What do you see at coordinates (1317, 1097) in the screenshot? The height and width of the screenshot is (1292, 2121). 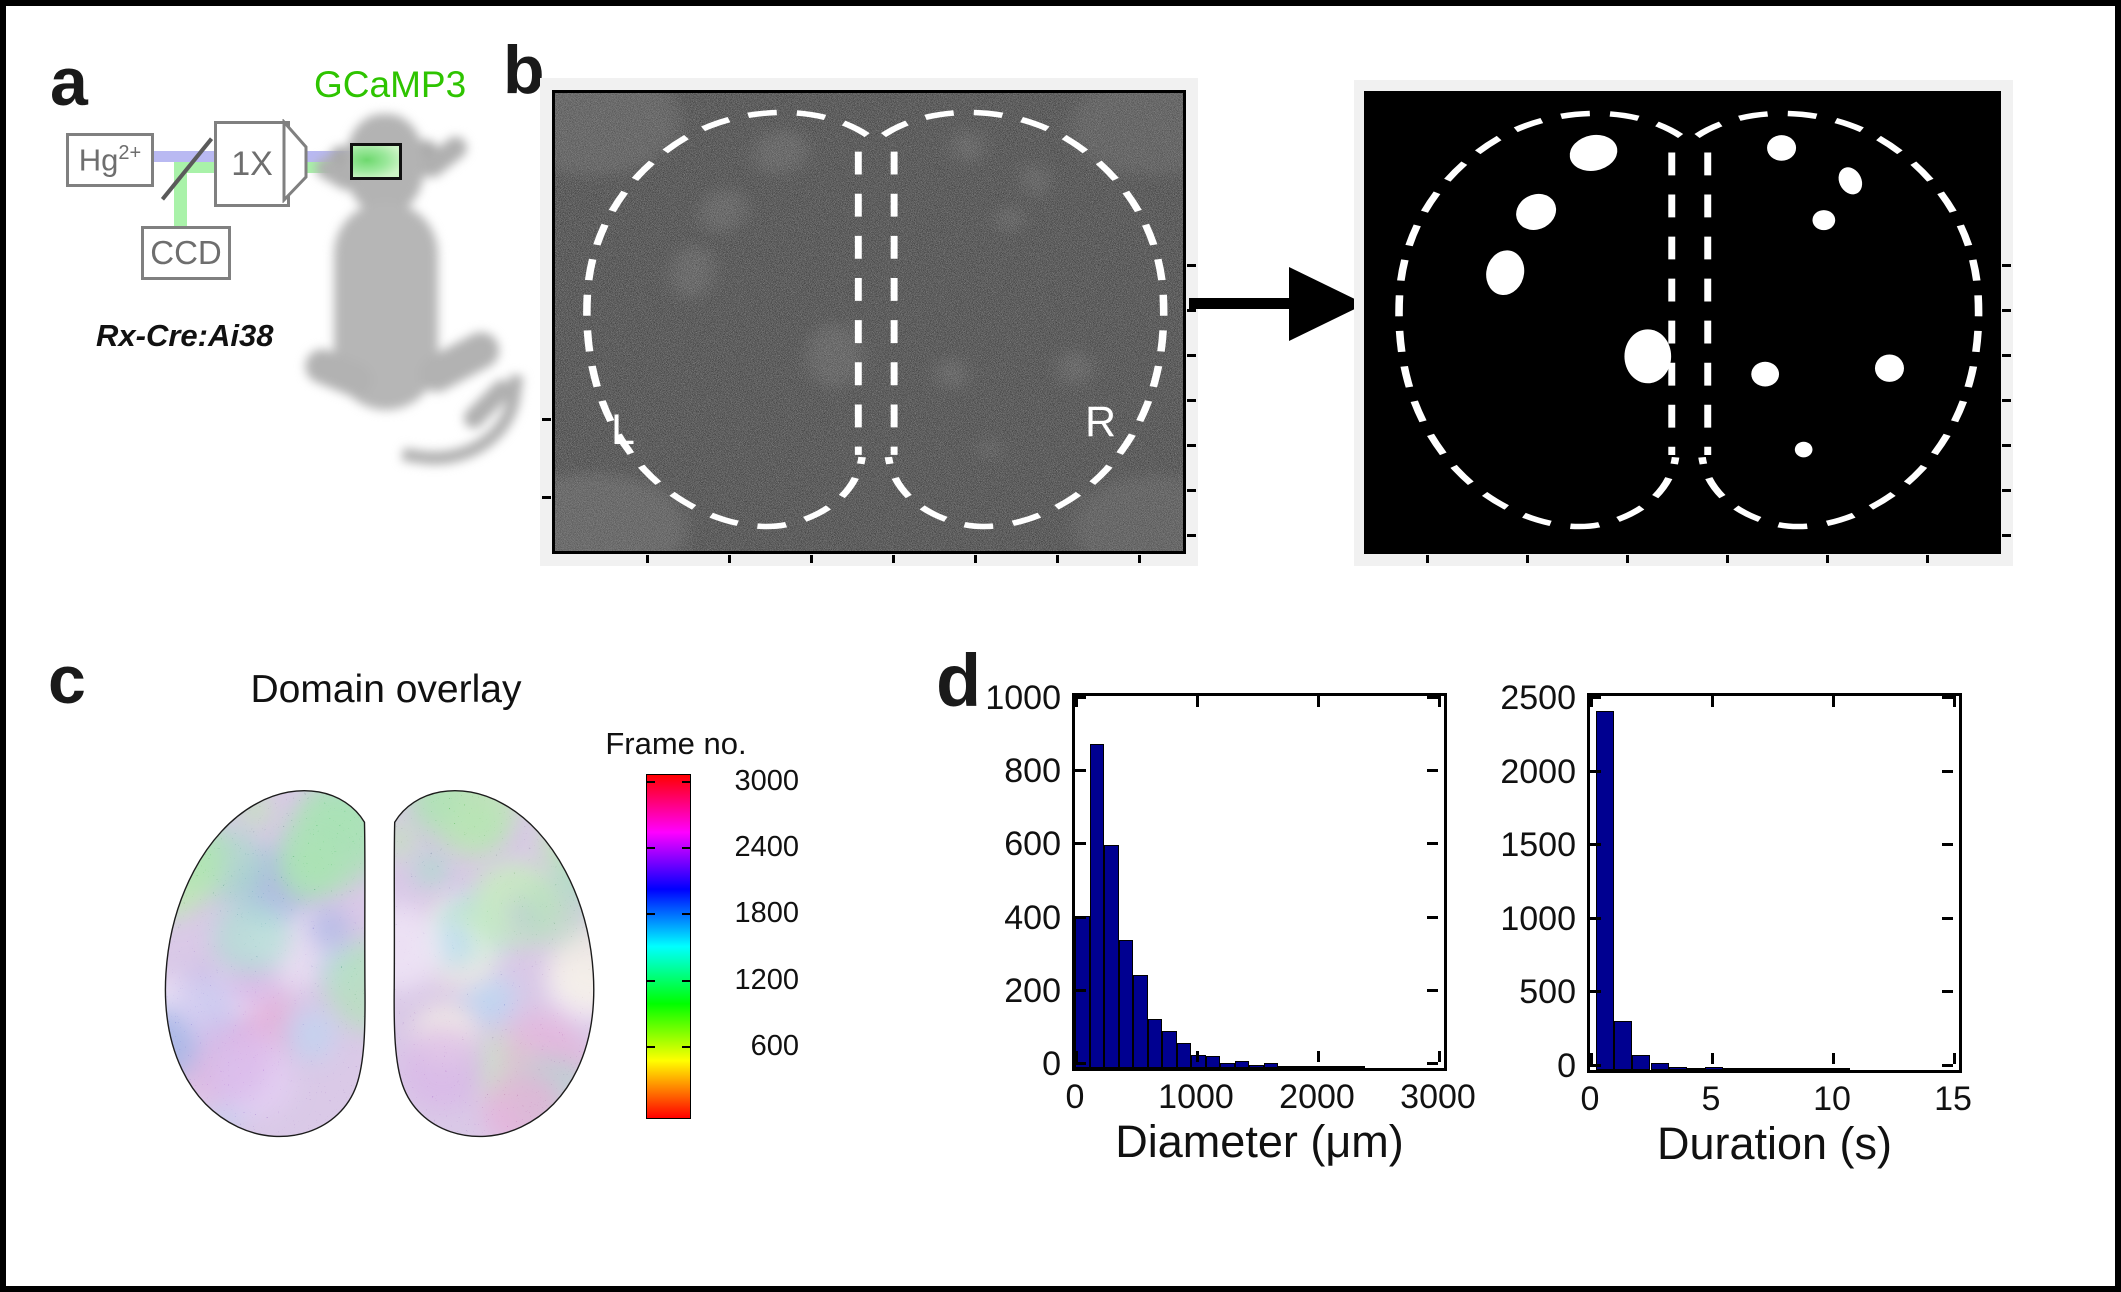 I see `x-tick-label: 2000` at bounding box center [1317, 1097].